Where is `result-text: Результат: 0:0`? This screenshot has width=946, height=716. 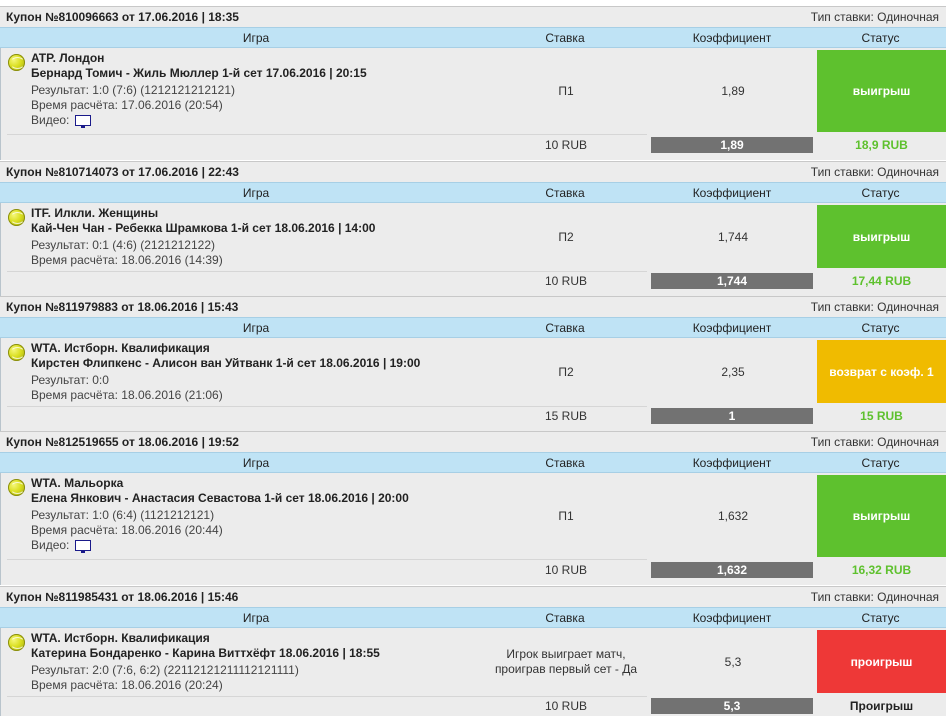
result-text: Результат: 0:0 is located at coordinates (70, 380).